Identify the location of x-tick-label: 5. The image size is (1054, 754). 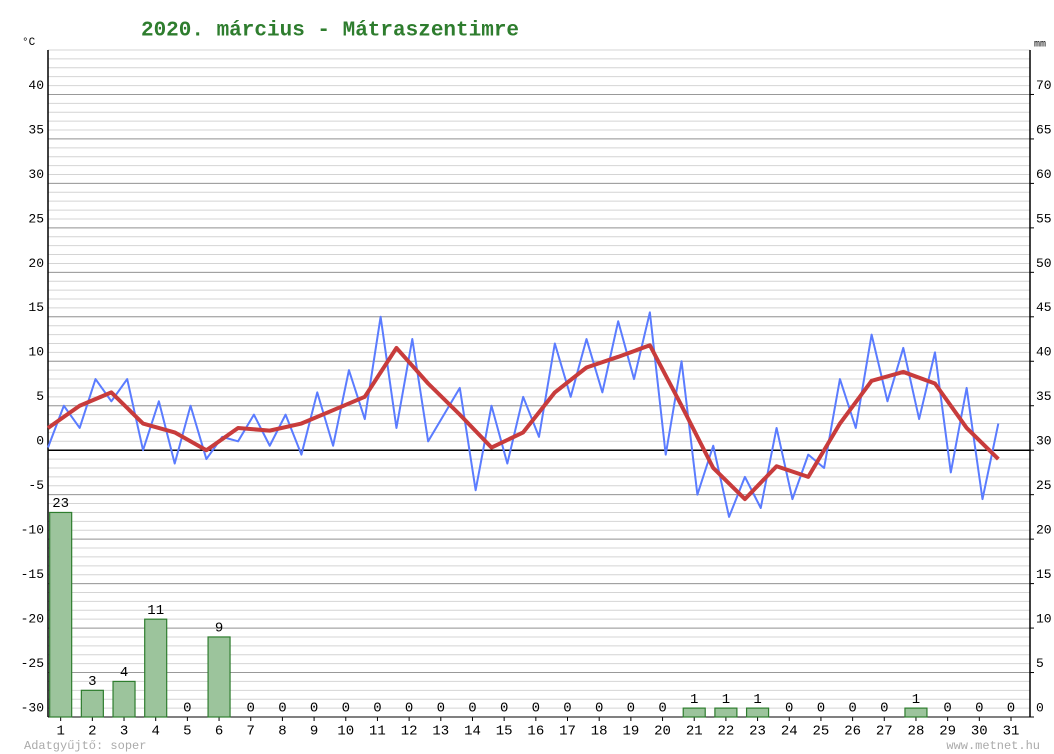
(187, 732).